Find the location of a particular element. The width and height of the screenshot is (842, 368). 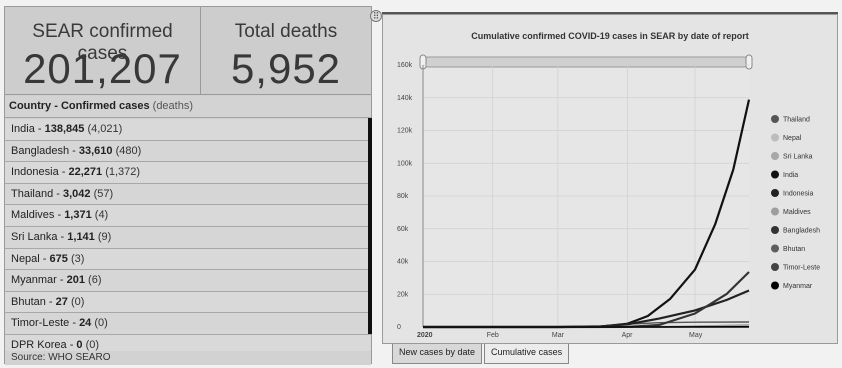

y-tick-label: 40k is located at coordinates (403, 262).